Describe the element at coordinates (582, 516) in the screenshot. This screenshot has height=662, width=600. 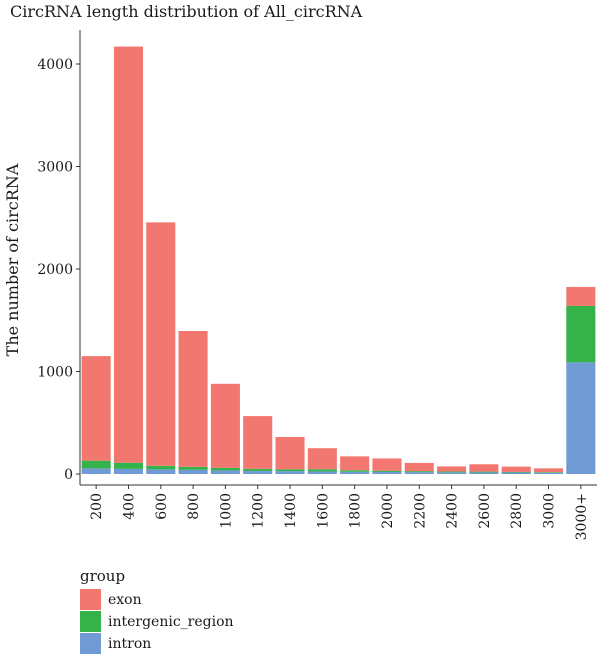
I see `x-tick-label: 3000+` at that location.